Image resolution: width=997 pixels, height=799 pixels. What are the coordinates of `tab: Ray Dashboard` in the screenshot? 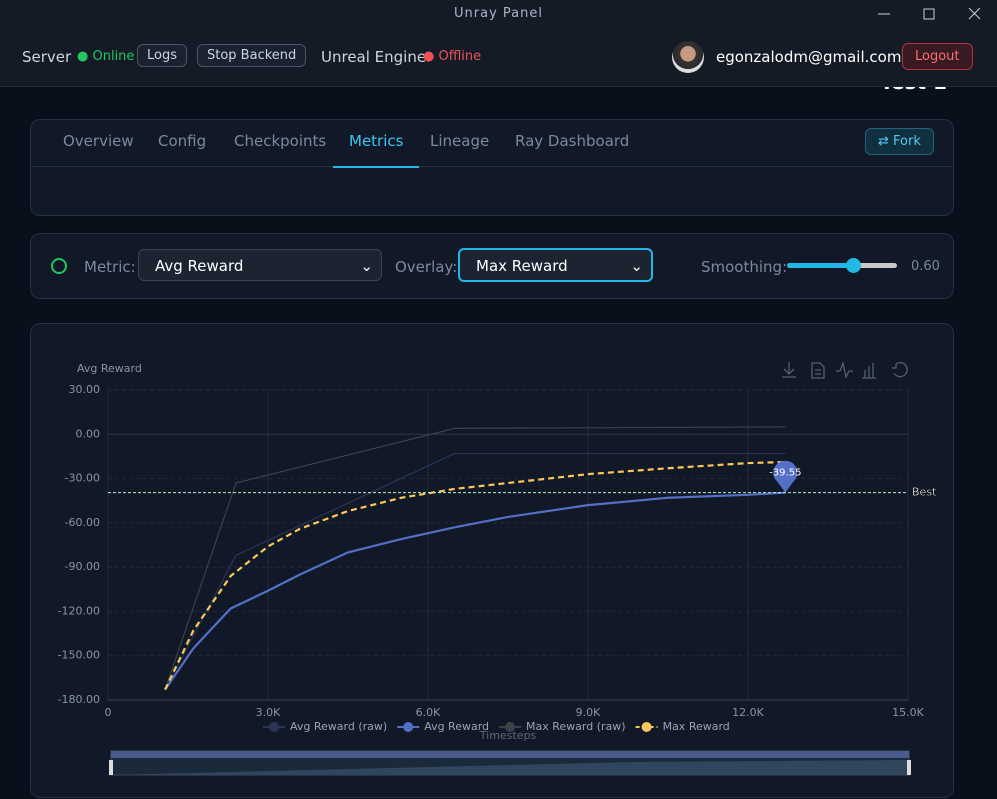 It's located at (572, 141).